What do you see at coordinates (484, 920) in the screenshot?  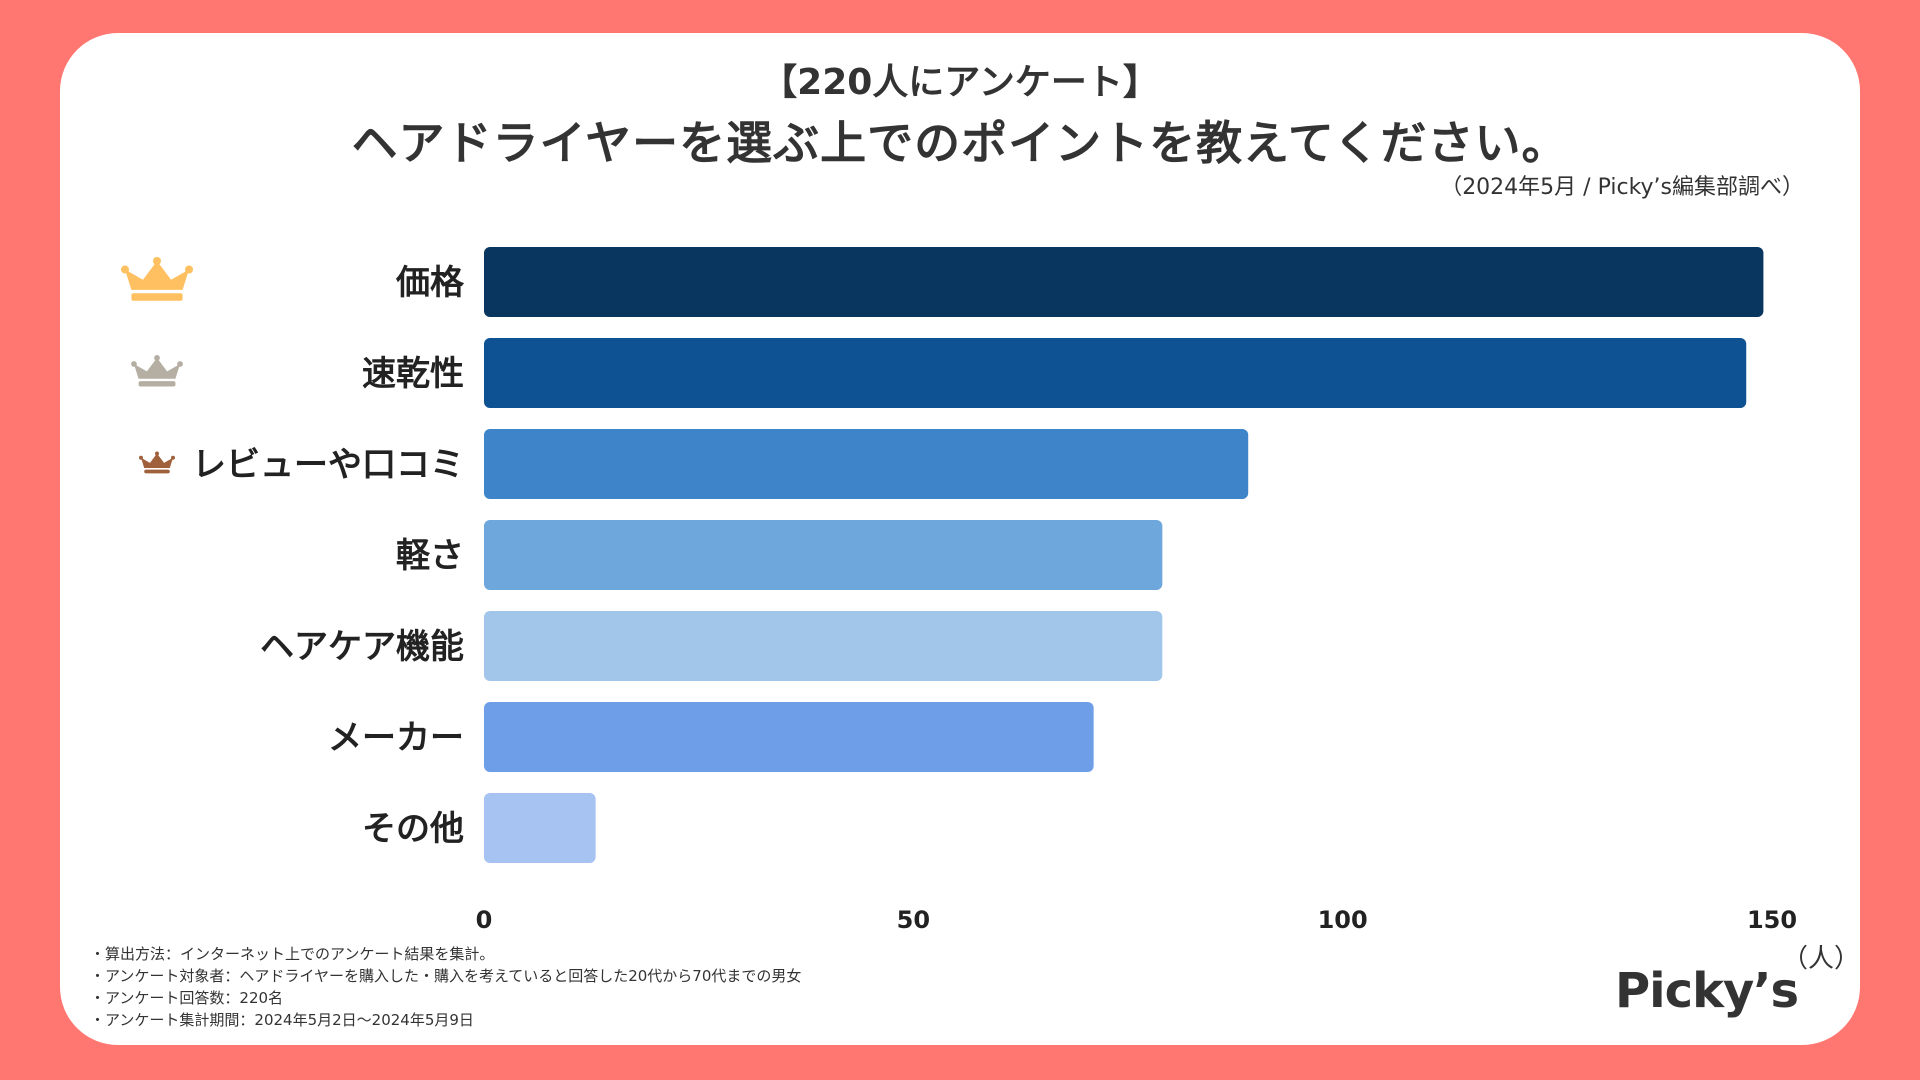 I see `x-tick-0: 0` at bounding box center [484, 920].